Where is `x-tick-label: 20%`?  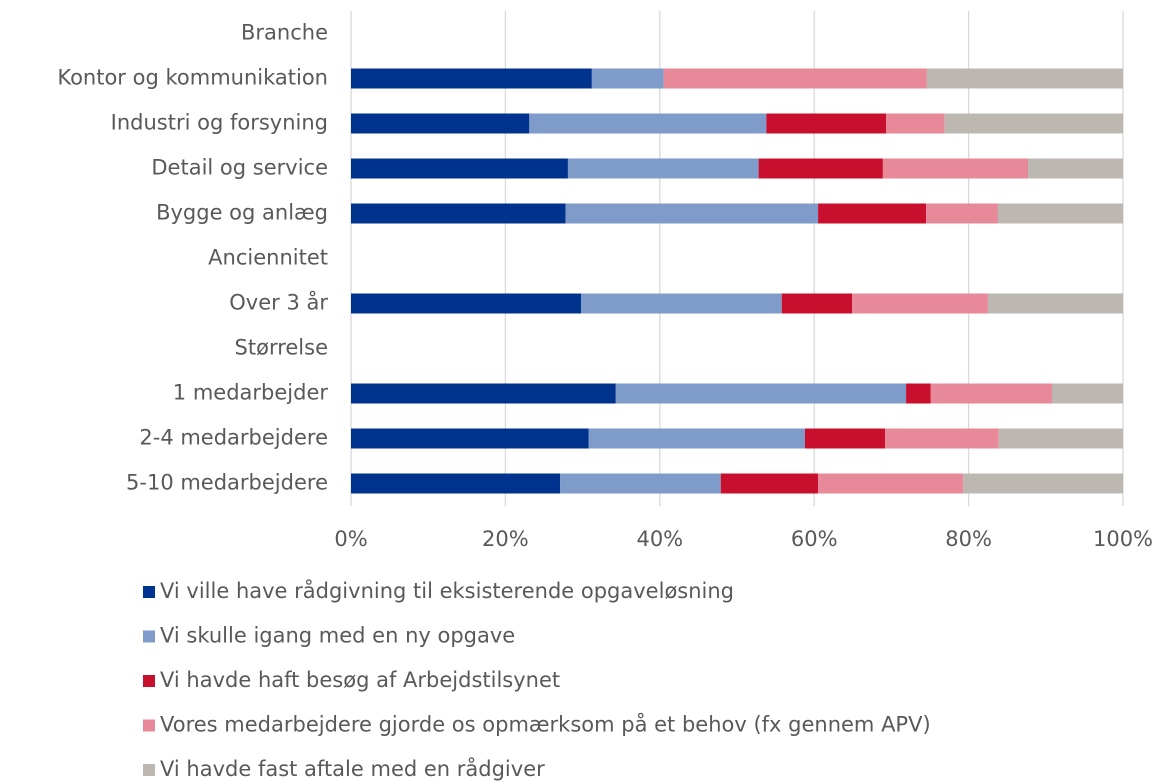
x-tick-label: 20% is located at coordinates (505, 539).